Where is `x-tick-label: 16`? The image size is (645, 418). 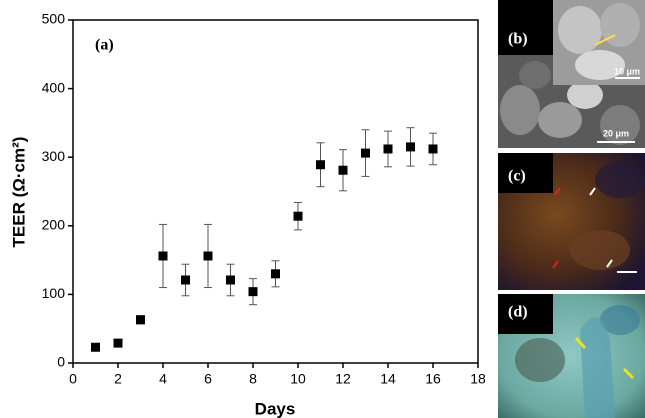
x-tick-label: 16 is located at coordinates (433, 379).